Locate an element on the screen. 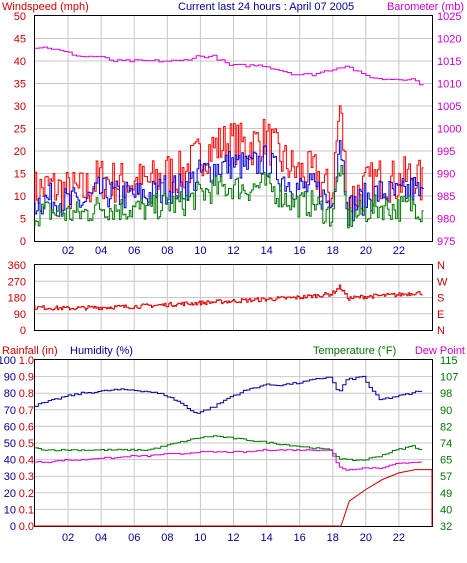 This screenshot has height=563, width=467. y-tick-label: 0.9 is located at coordinates (26, 378).